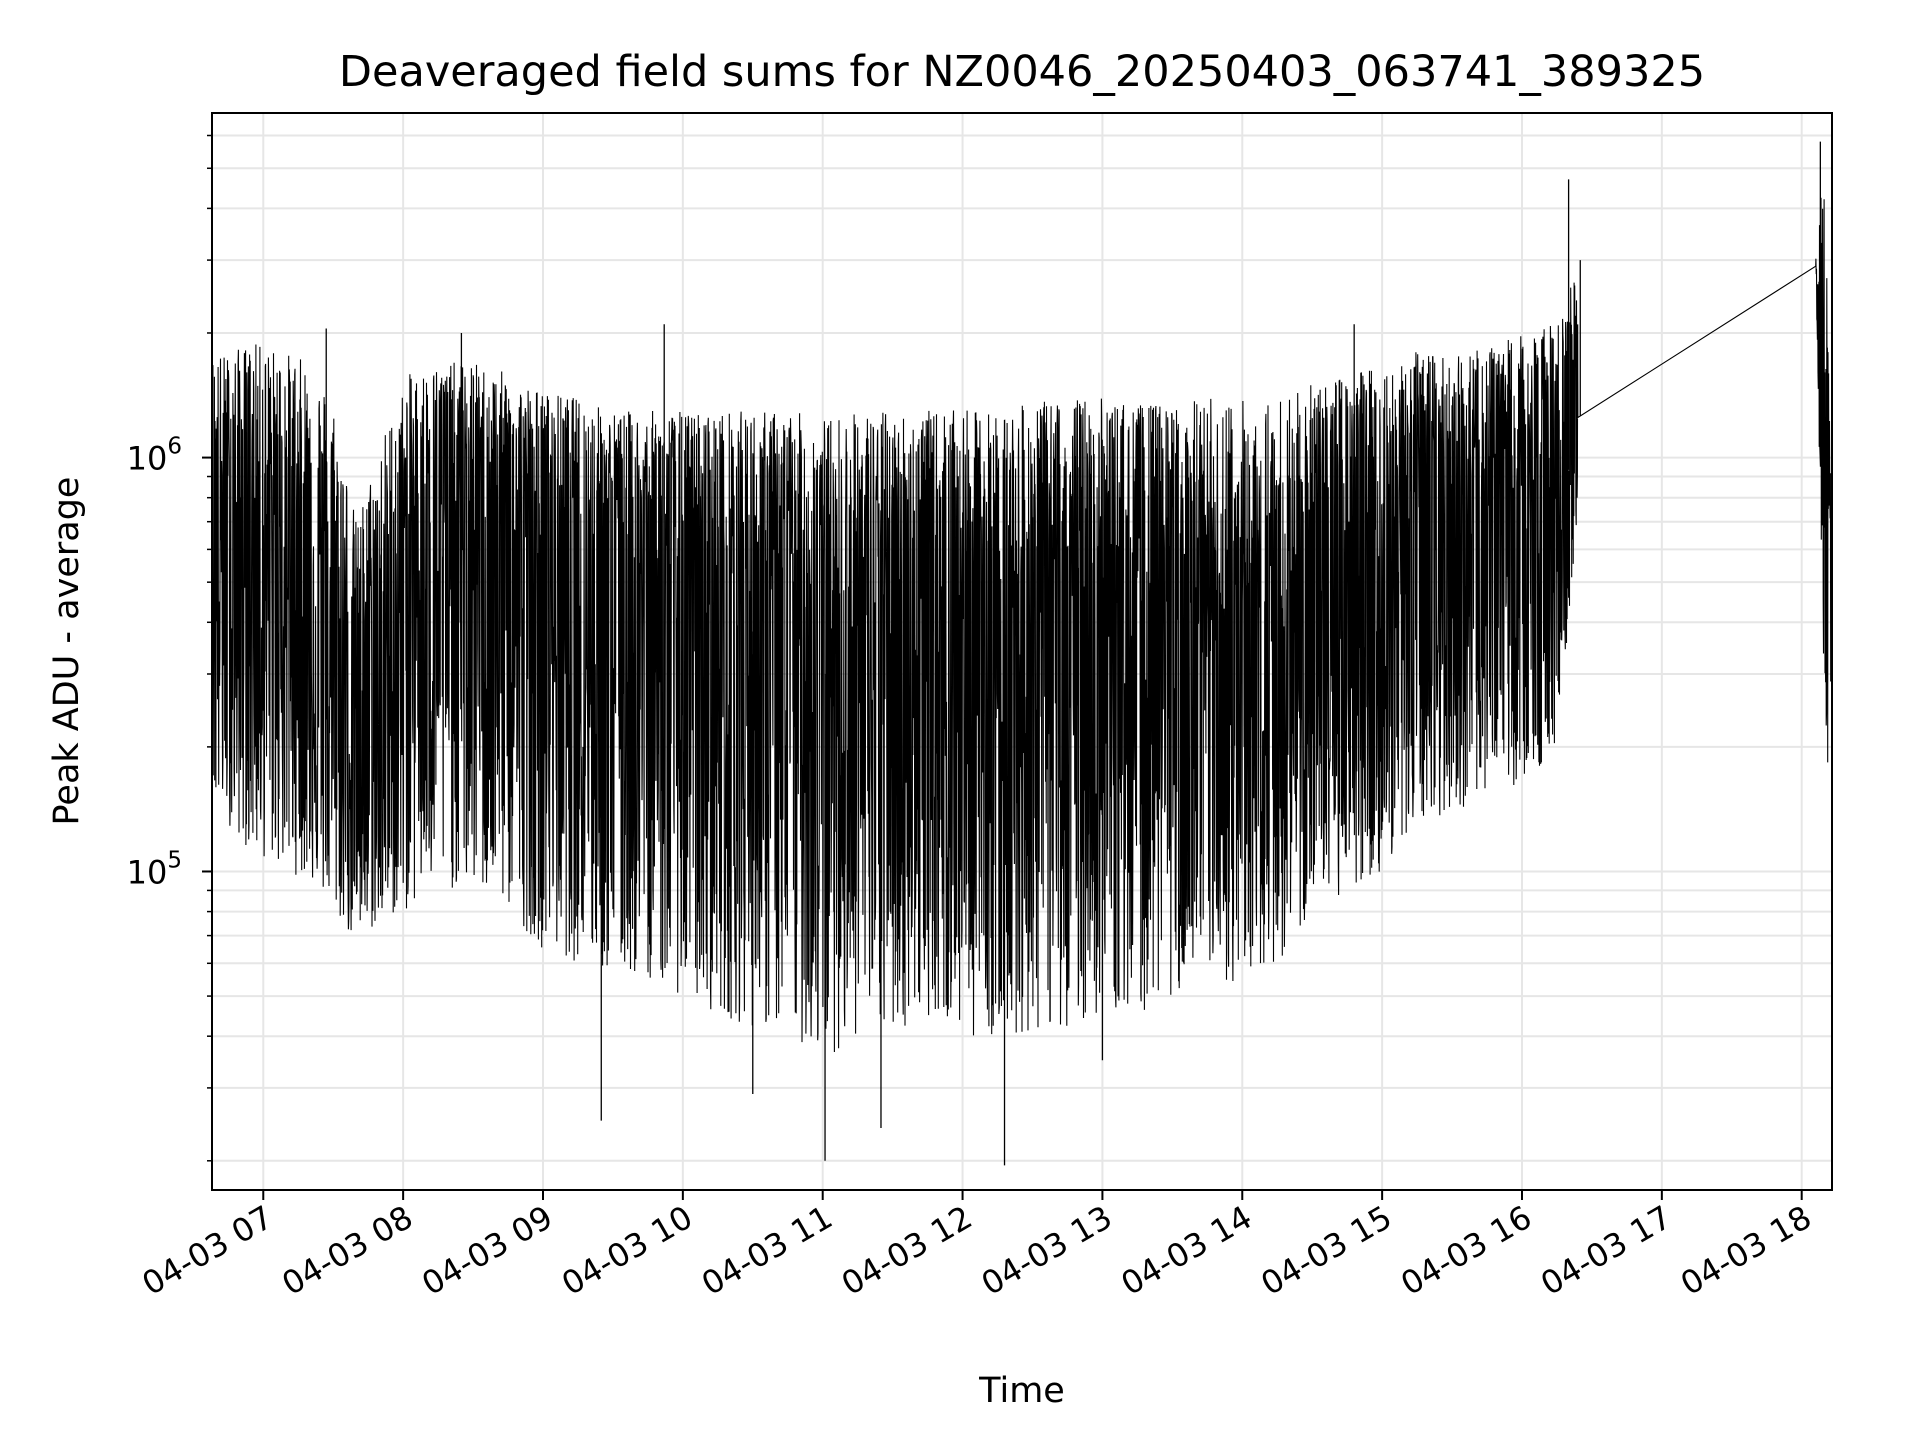  I want to click on x-tick-label: 04-03 11, so click(767, 1250).